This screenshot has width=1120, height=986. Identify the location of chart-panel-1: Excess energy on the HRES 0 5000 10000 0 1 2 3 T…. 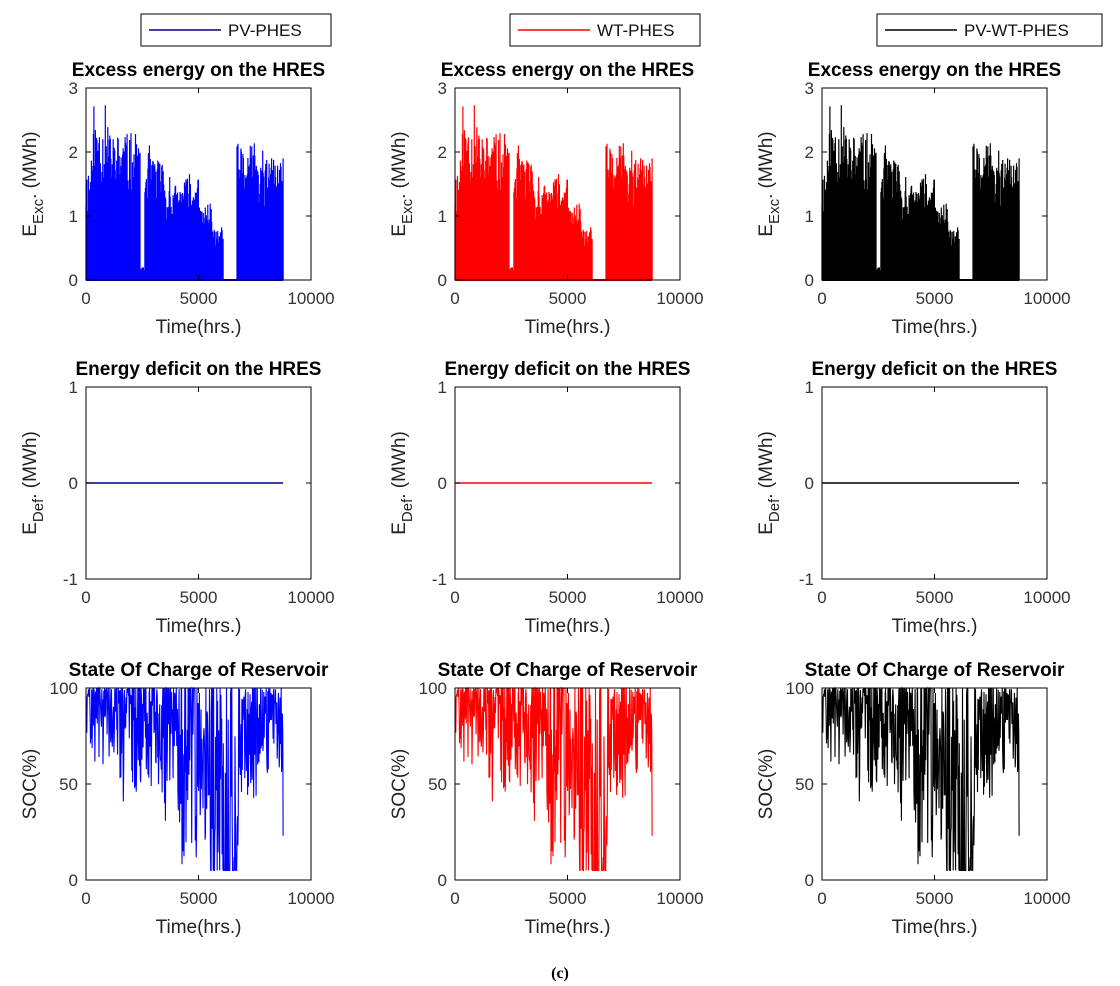
(177, 199).